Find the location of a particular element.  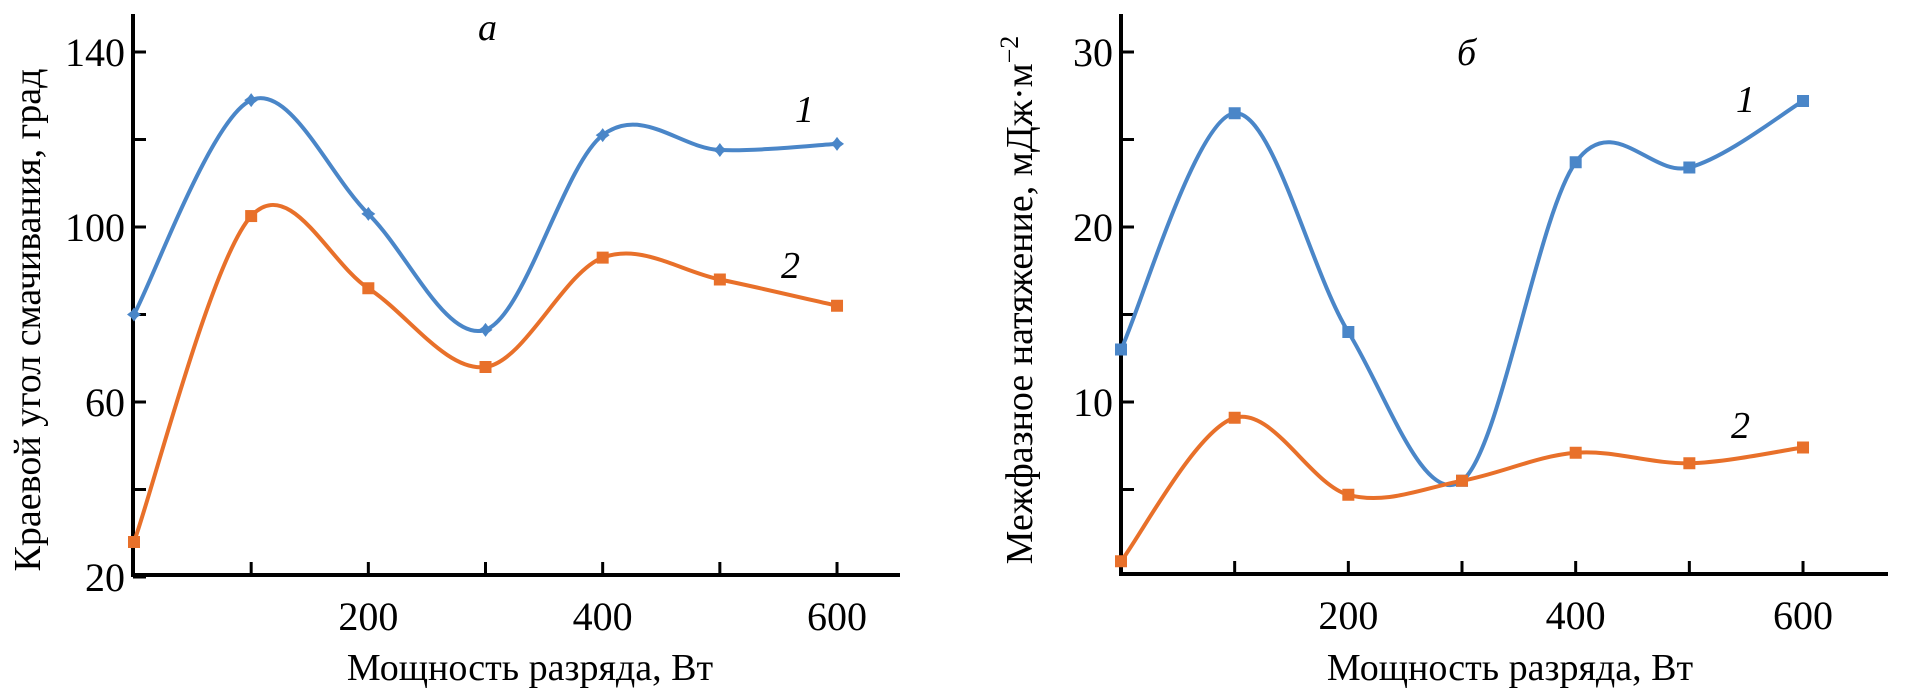

y-tick-label: 100 is located at coordinates (95, 227).